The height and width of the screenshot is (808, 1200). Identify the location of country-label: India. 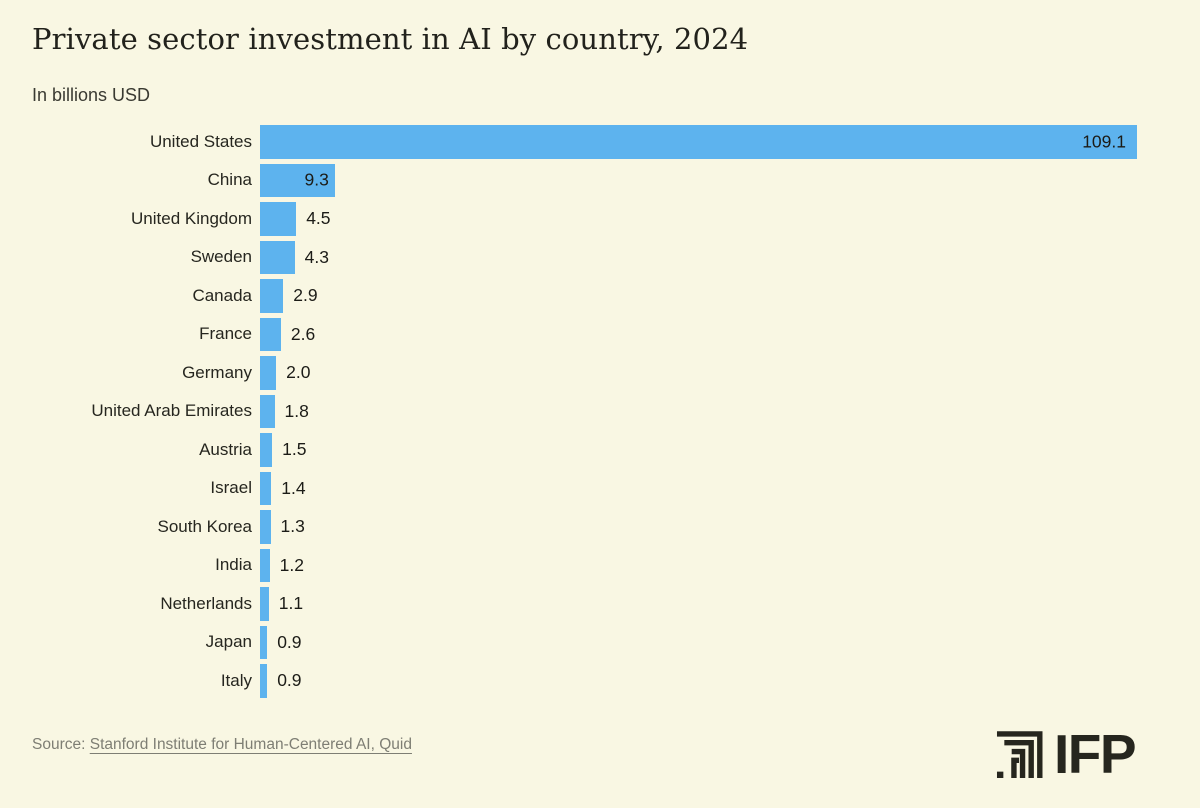
(233, 565).